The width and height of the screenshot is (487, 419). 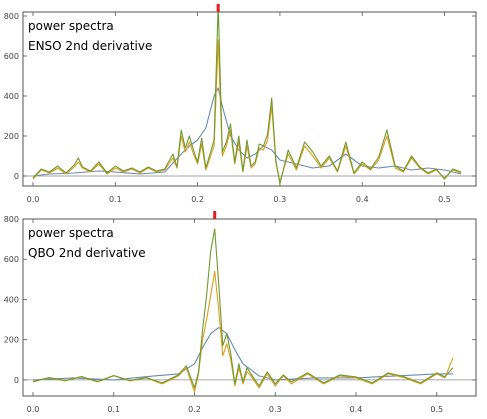 What do you see at coordinates (90, 46) in the screenshot?
I see `chart-annotation: ENSO 2nd derivative` at bounding box center [90, 46].